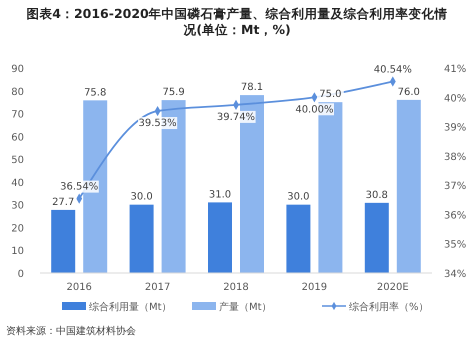 The width and height of the screenshot is (474, 350). I want to click on y2-tick-label: 41%, so click(455, 69).